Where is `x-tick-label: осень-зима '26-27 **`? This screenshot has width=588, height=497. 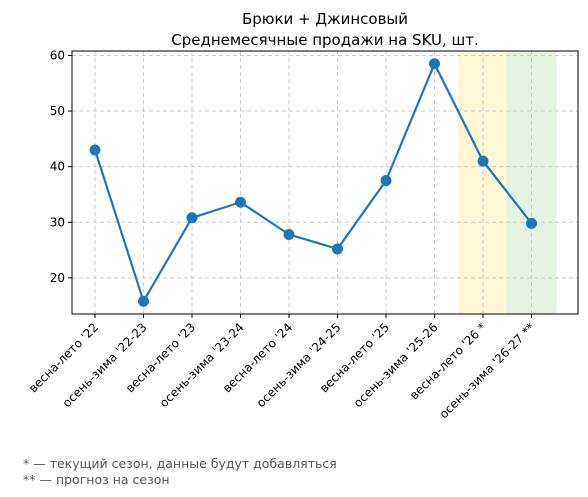
x-tick-label: осень-зима '26-27 ** is located at coordinates (487, 370).